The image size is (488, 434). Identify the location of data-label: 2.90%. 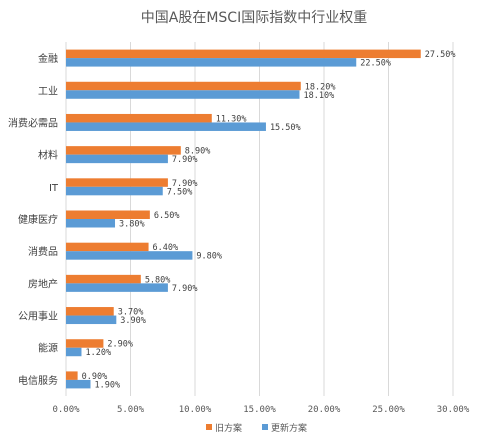
(120, 345).